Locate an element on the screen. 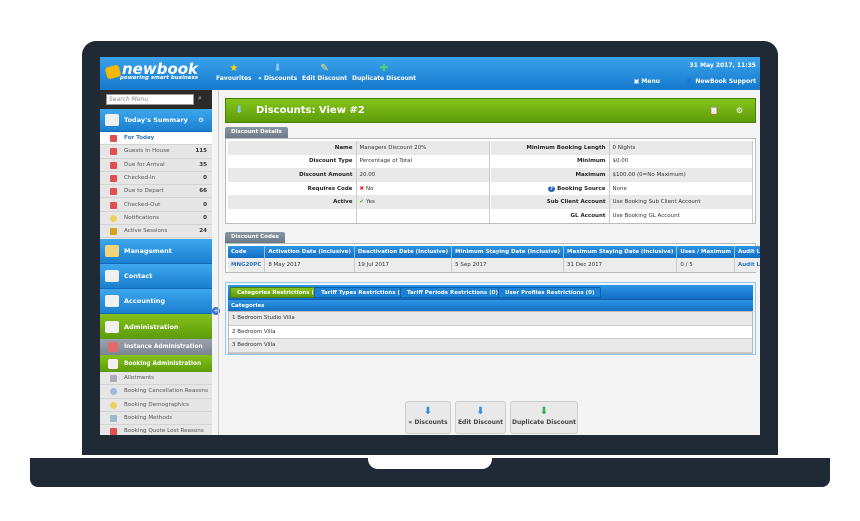 This screenshot has width=860, height=521. detail-value: ✔ Yes is located at coordinates (423, 202).